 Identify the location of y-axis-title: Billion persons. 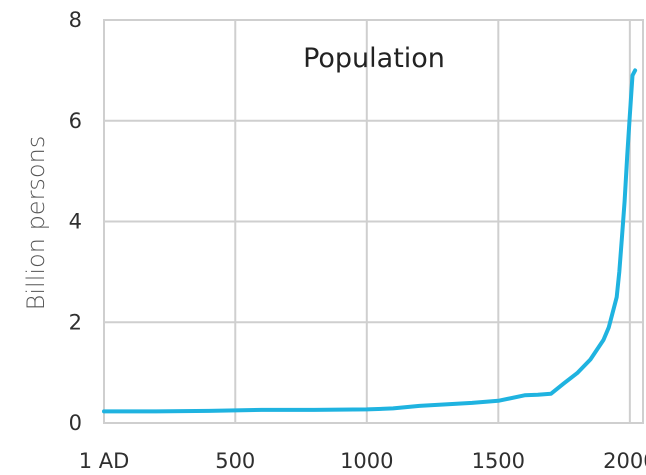
(36, 223).